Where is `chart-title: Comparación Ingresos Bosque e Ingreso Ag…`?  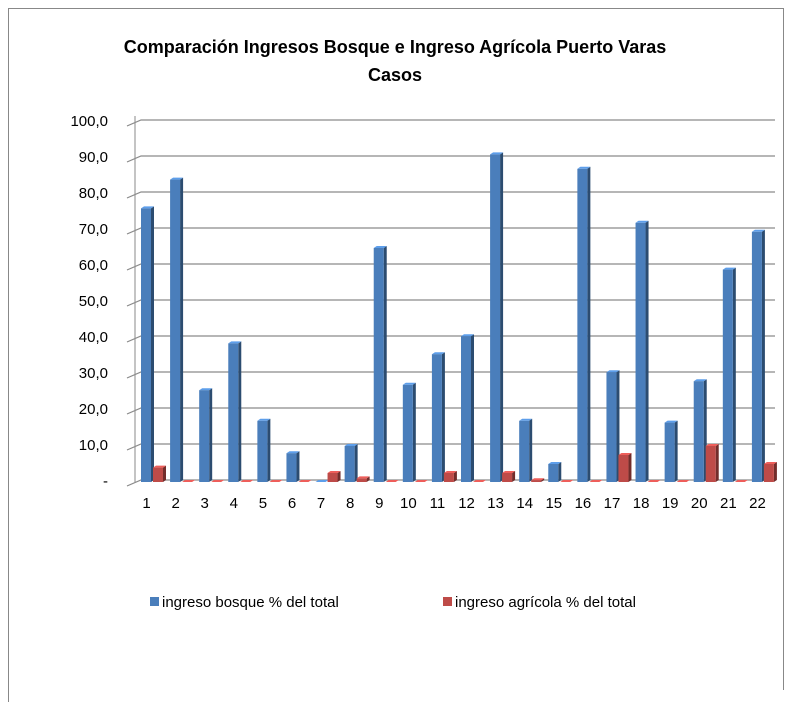
chart-title: Comparación Ingresos Bosque e Ingreso Ag… is located at coordinates (395, 61).